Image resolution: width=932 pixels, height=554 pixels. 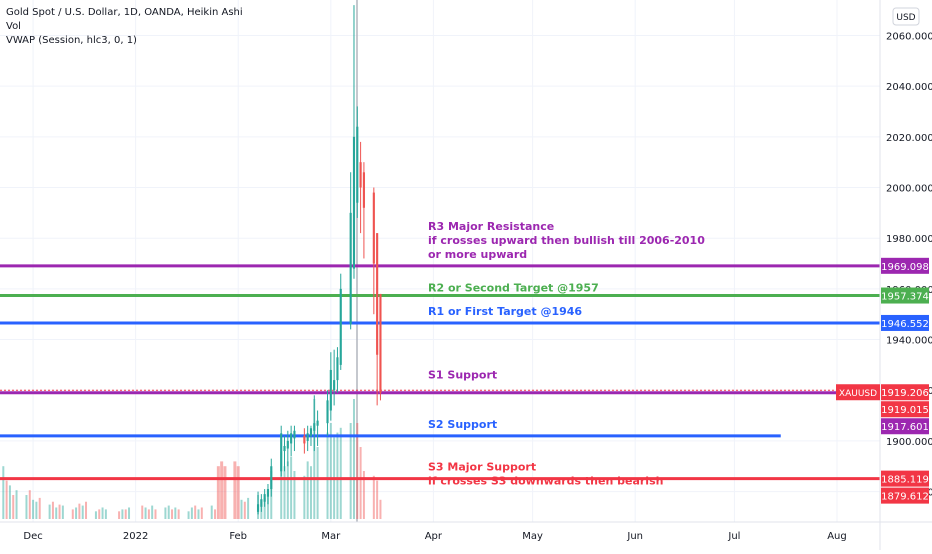 I want to click on time-tick-label: Dec, so click(x=32, y=536).